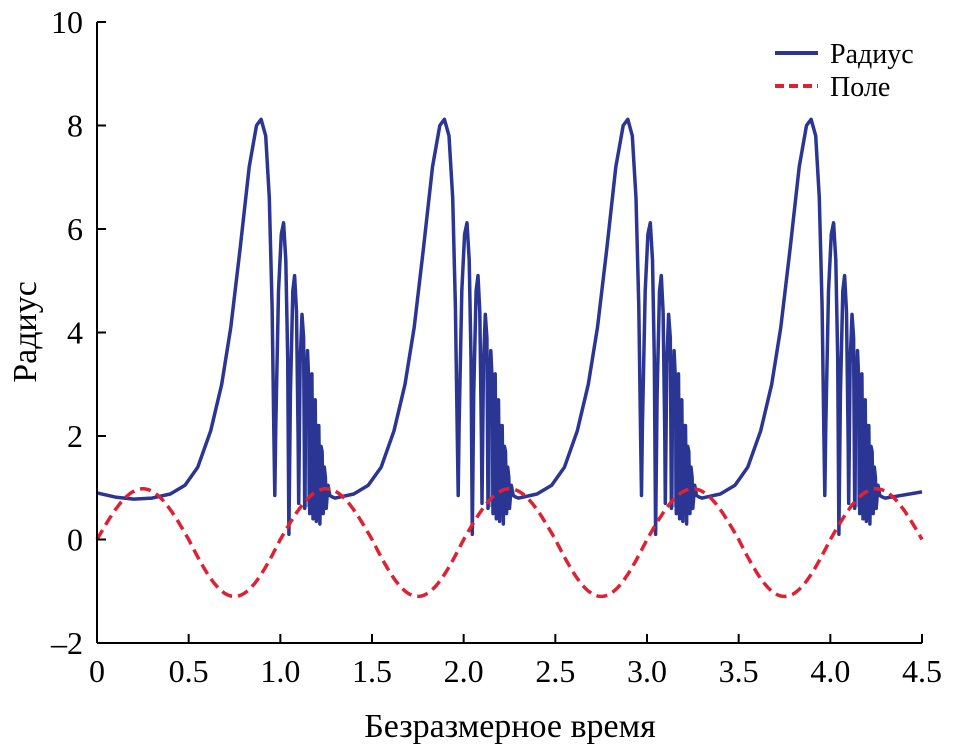 Image resolution: width=953 pixels, height=754 pixels. I want to click on y-tick-label: 10, so click(67, 22).